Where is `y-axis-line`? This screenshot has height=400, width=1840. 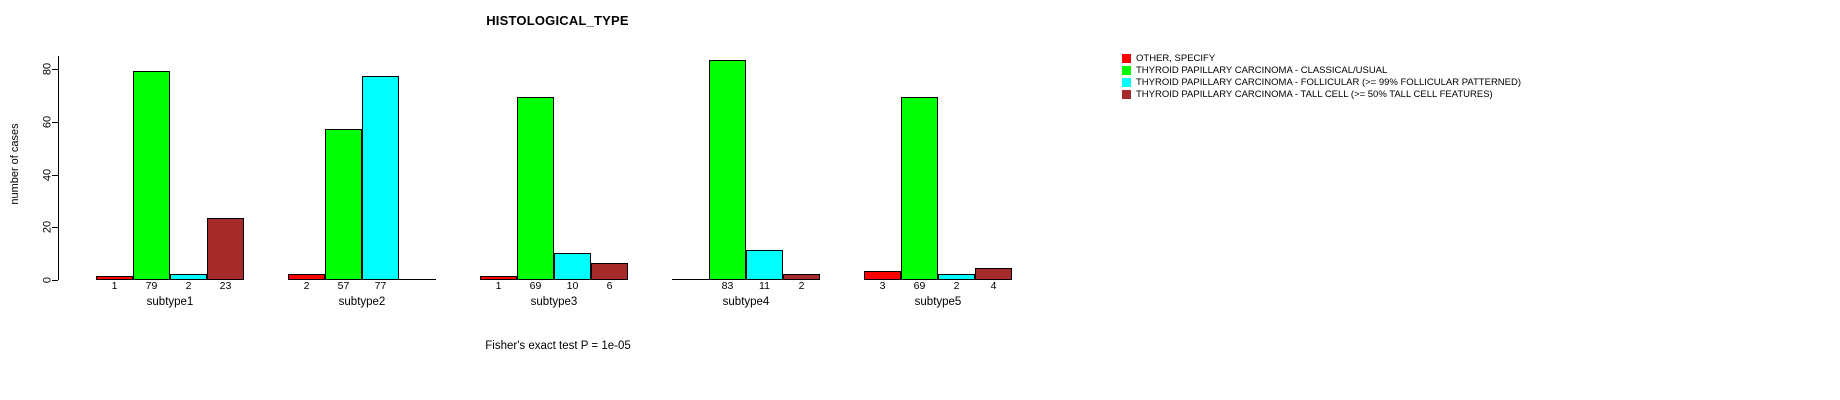
y-axis-line is located at coordinates (58, 168).